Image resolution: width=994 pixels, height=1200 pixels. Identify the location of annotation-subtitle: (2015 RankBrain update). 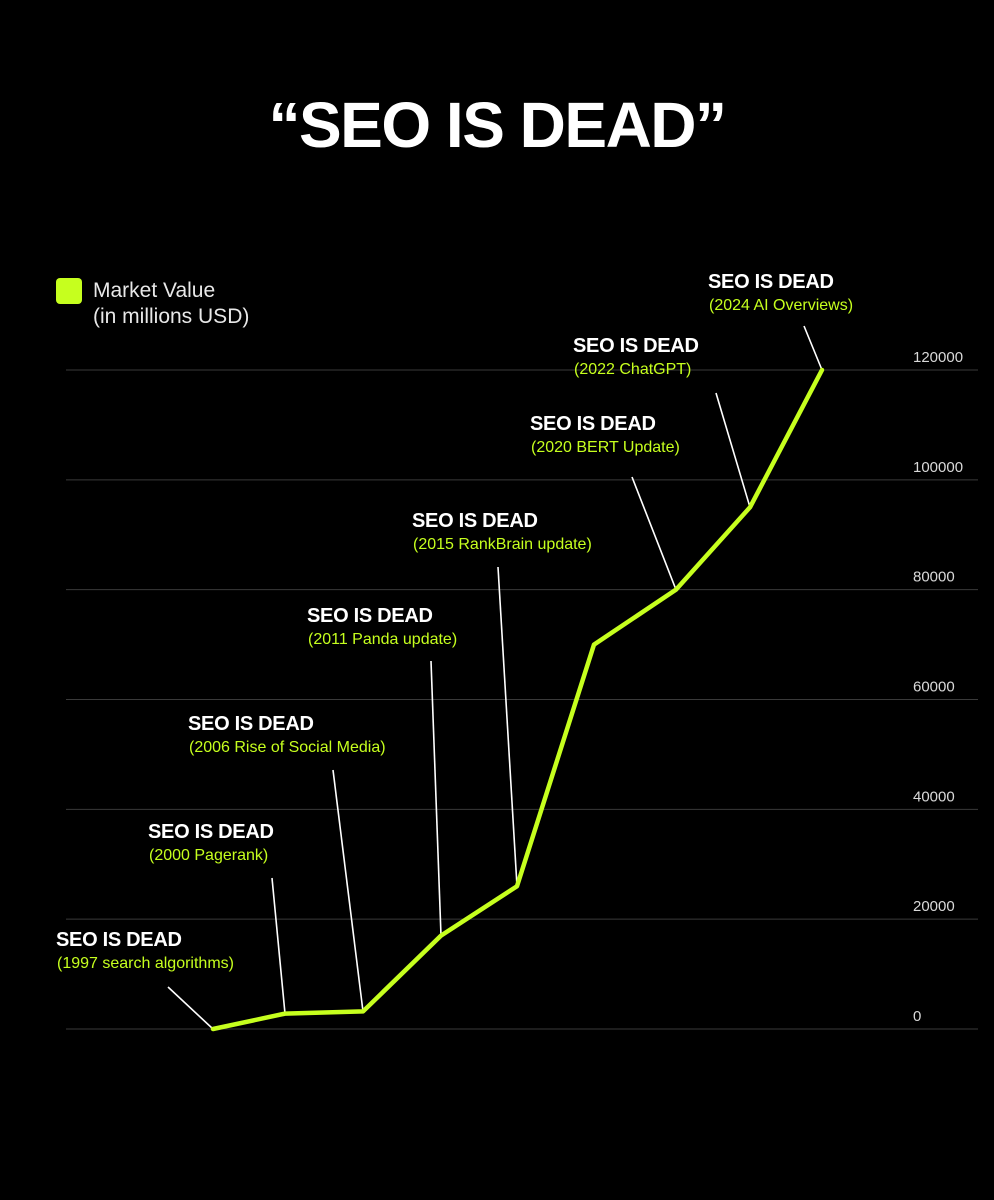
(502, 544).